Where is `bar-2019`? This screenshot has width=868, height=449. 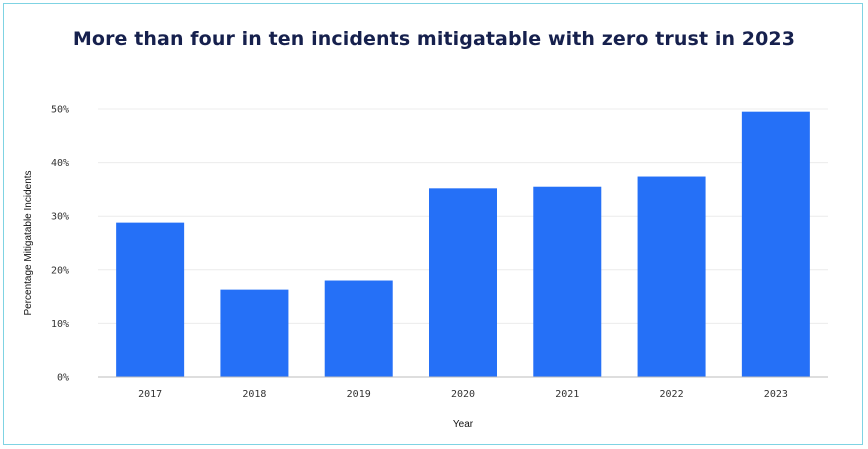 bar-2019 is located at coordinates (358, 328).